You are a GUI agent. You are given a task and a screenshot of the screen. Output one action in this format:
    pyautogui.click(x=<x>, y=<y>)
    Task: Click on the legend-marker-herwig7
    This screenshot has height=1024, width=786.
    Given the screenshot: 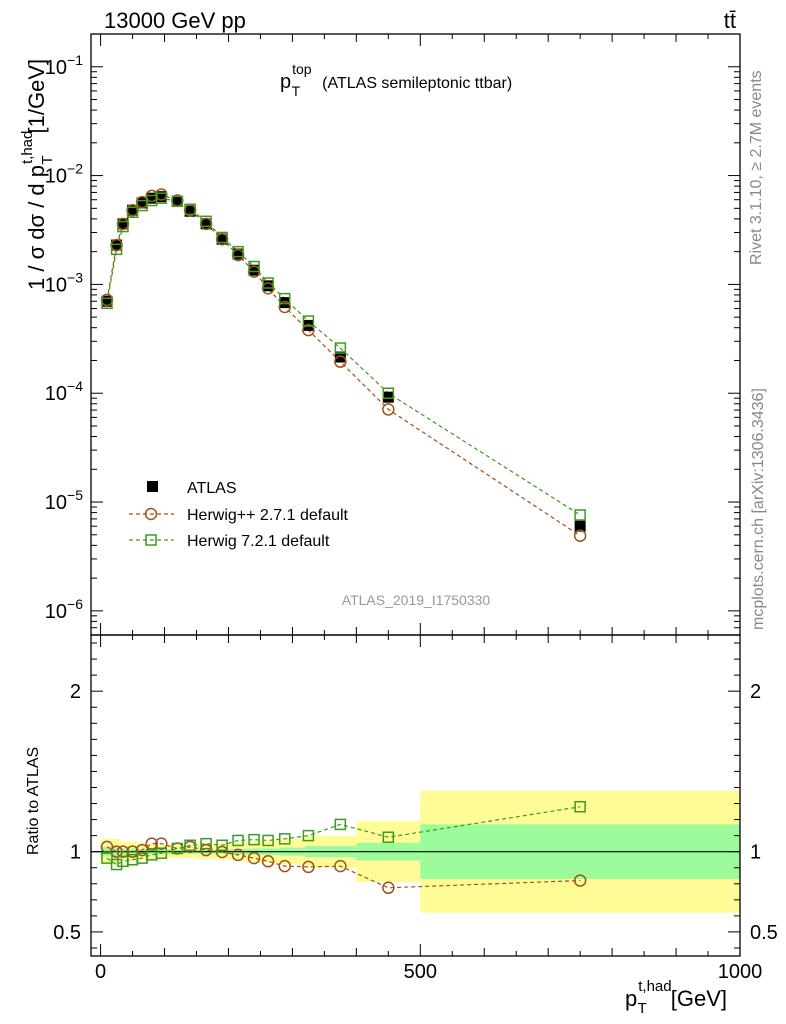 What is the action you would take?
    pyautogui.click(x=151, y=540)
    